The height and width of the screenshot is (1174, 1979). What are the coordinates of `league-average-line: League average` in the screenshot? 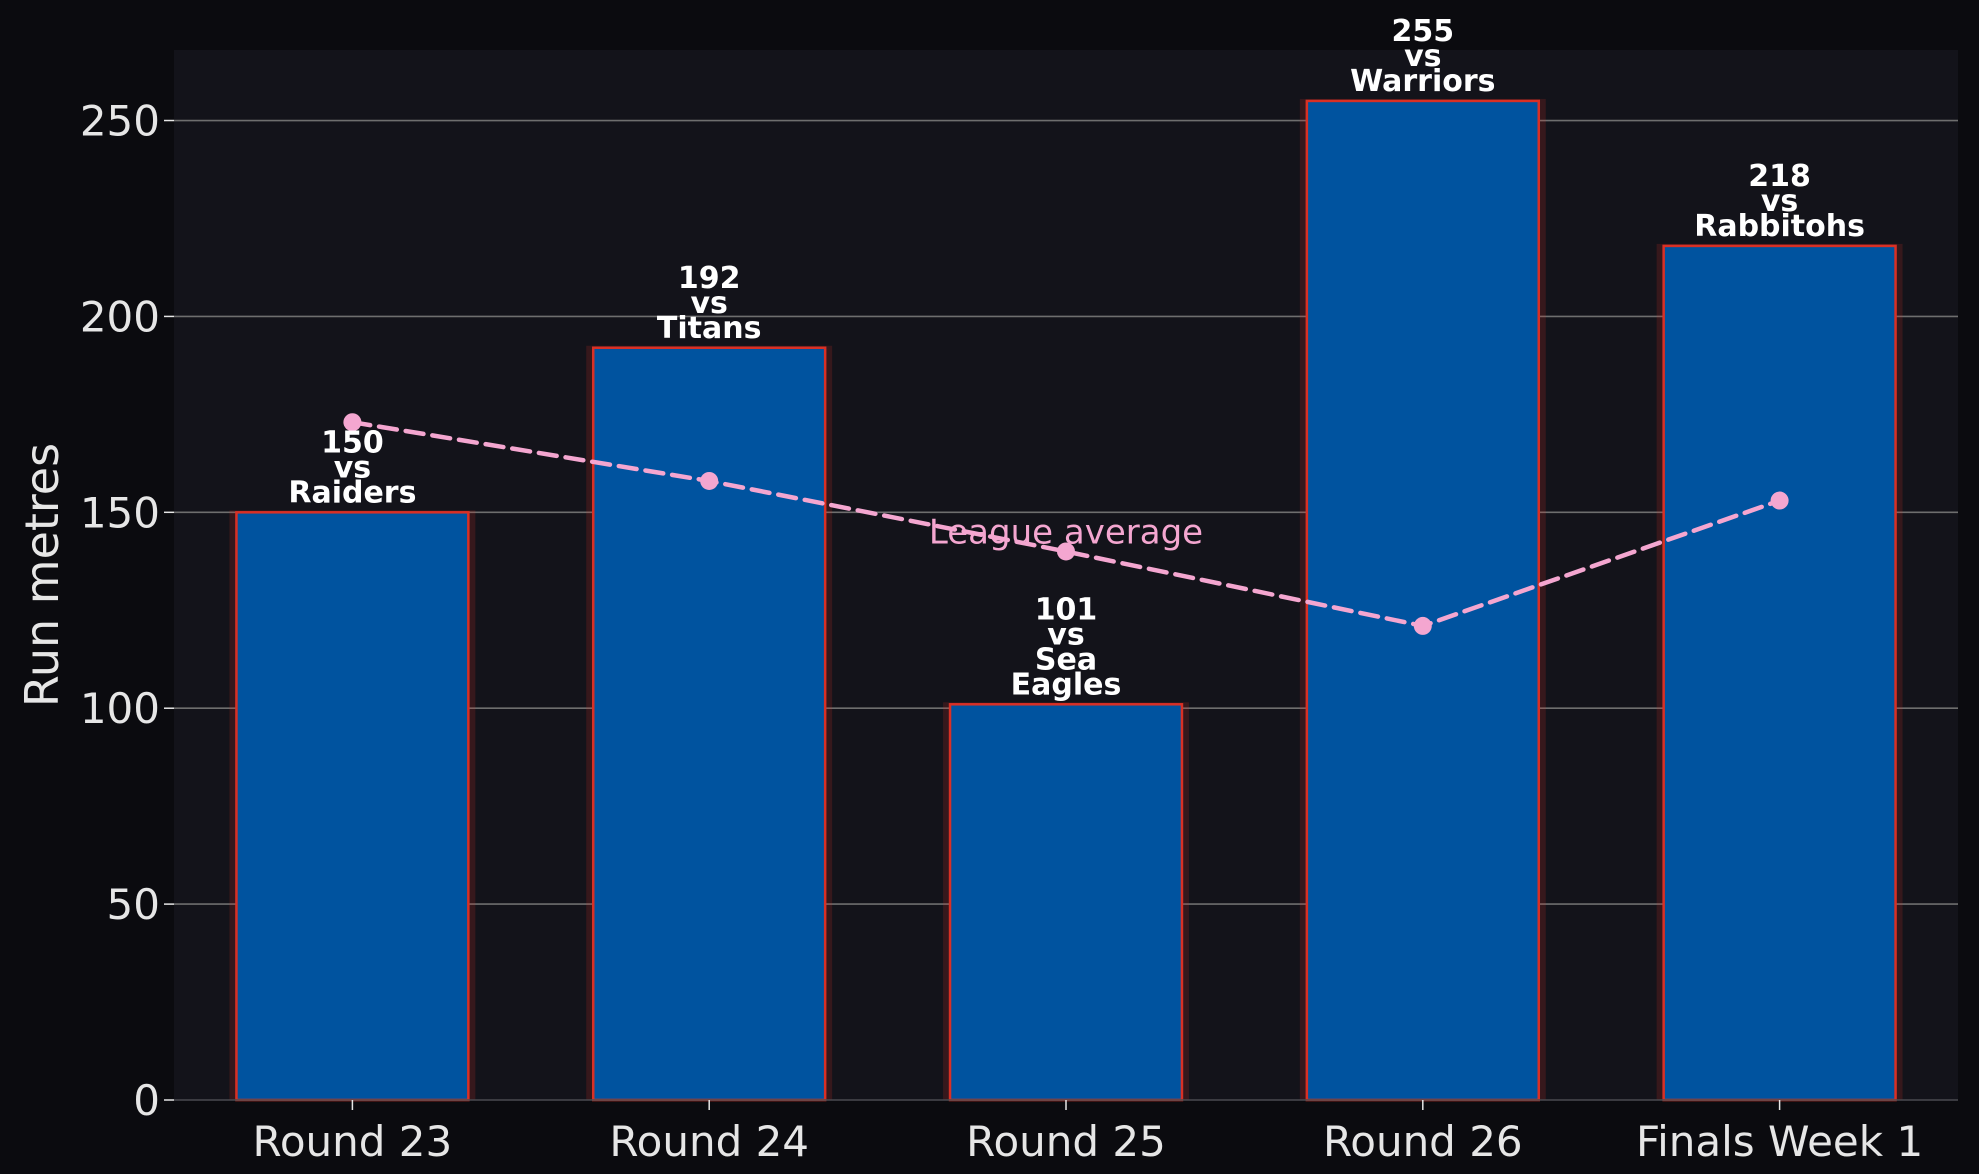 It's located at (1066, 524).